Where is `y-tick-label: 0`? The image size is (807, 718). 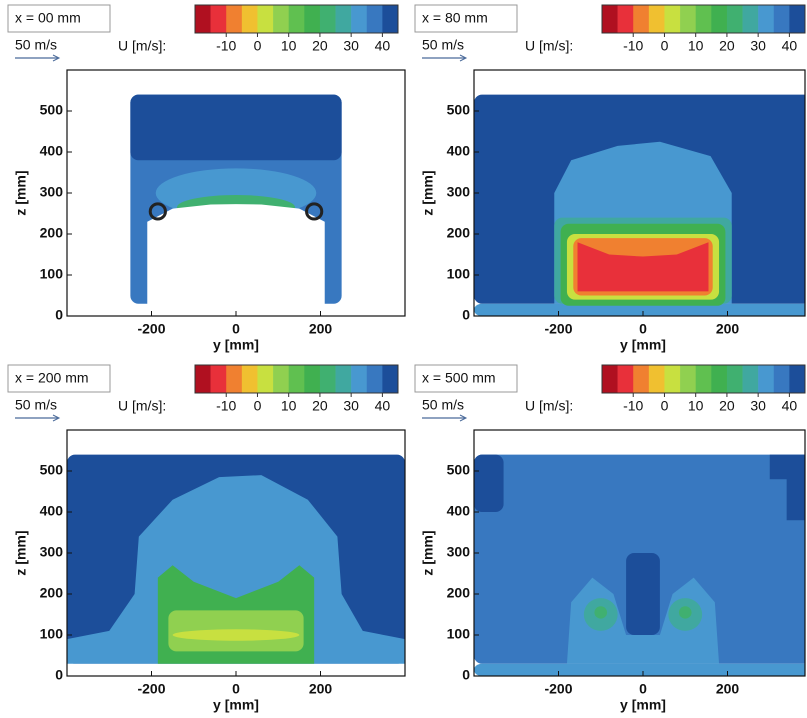 y-tick-label: 0 is located at coordinates (59, 315).